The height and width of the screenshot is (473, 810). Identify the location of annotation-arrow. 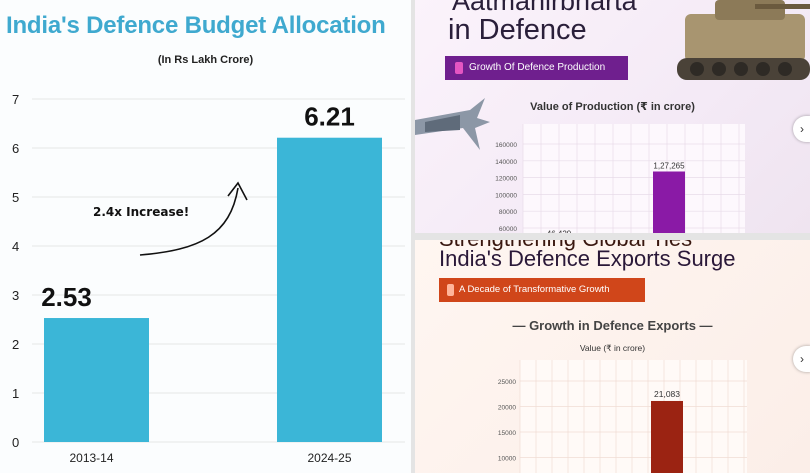
(189, 221).